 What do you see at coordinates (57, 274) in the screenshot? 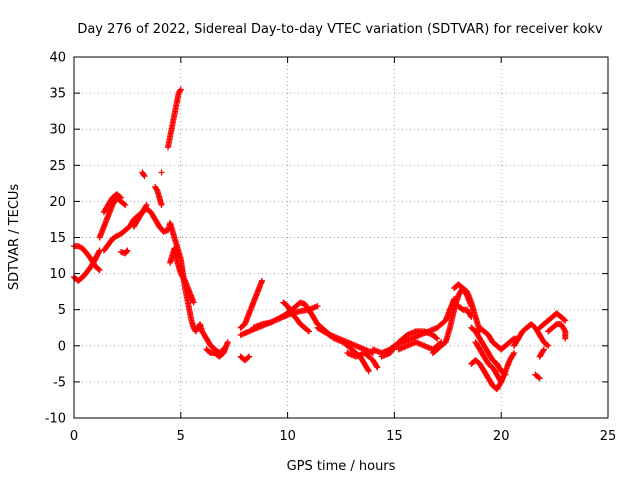
I see `y-tick-label: 10` at bounding box center [57, 274].